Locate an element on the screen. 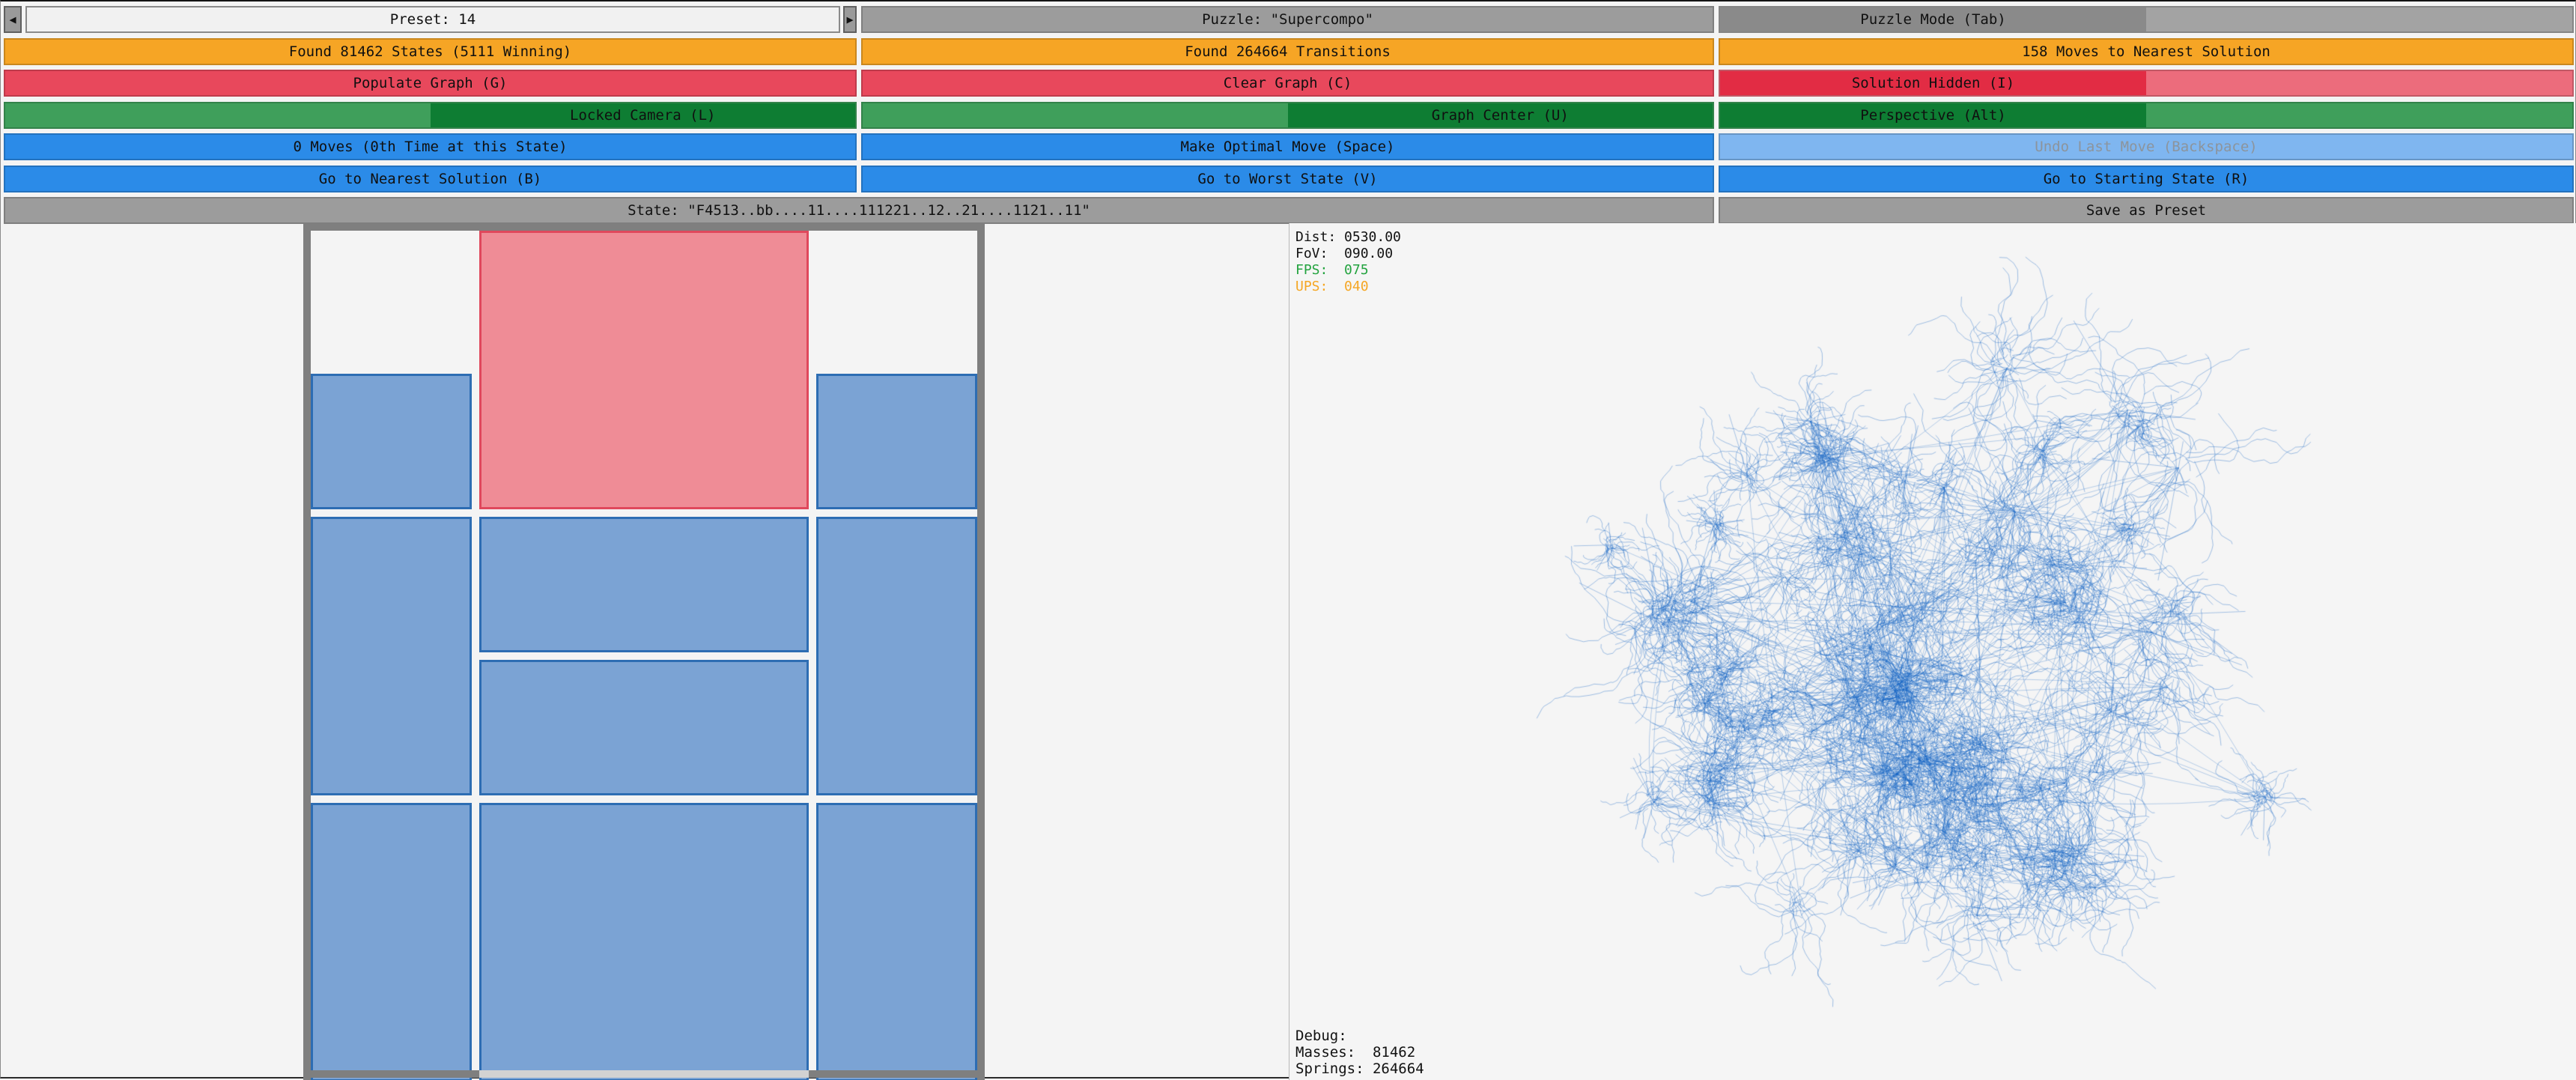  found-states: Found 81462 States (5111 Winning) is located at coordinates (430, 52).